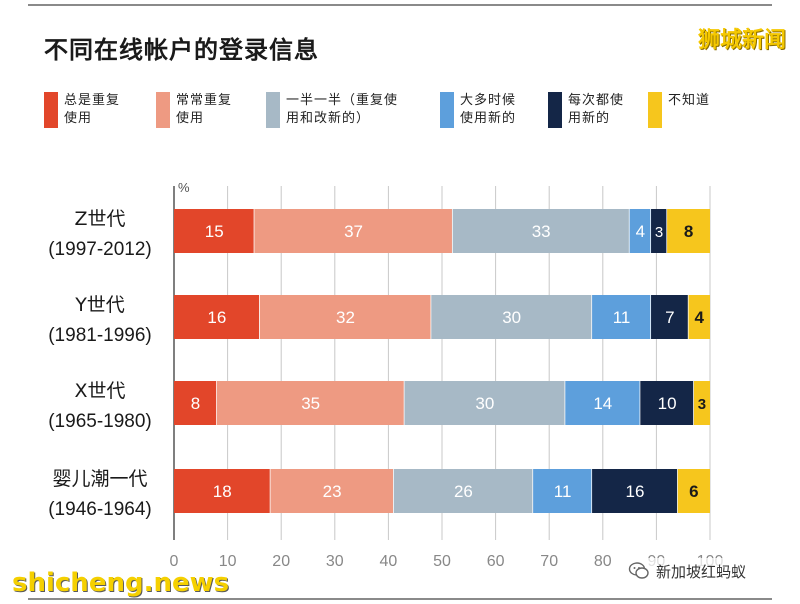 This screenshot has width=800, height=604. What do you see at coordinates (100, 335) in the screenshot?
I see `category-years-label: (1981-1996)` at bounding box center [100, 335].